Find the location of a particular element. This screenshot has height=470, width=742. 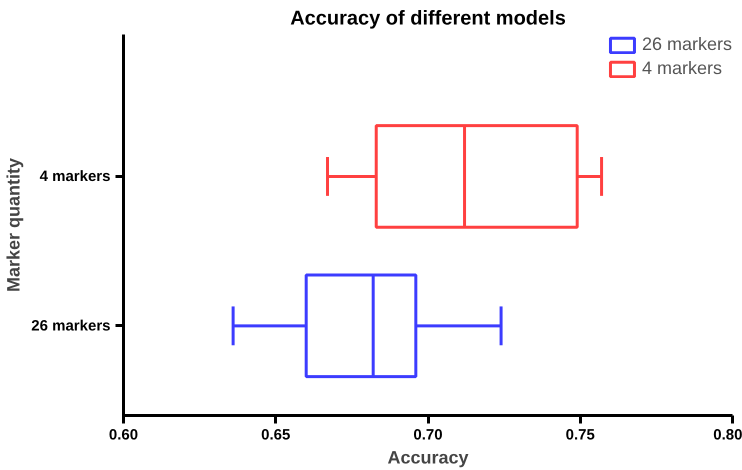

y-axis-title: Marker quantity is located at coordinates (13, 225).